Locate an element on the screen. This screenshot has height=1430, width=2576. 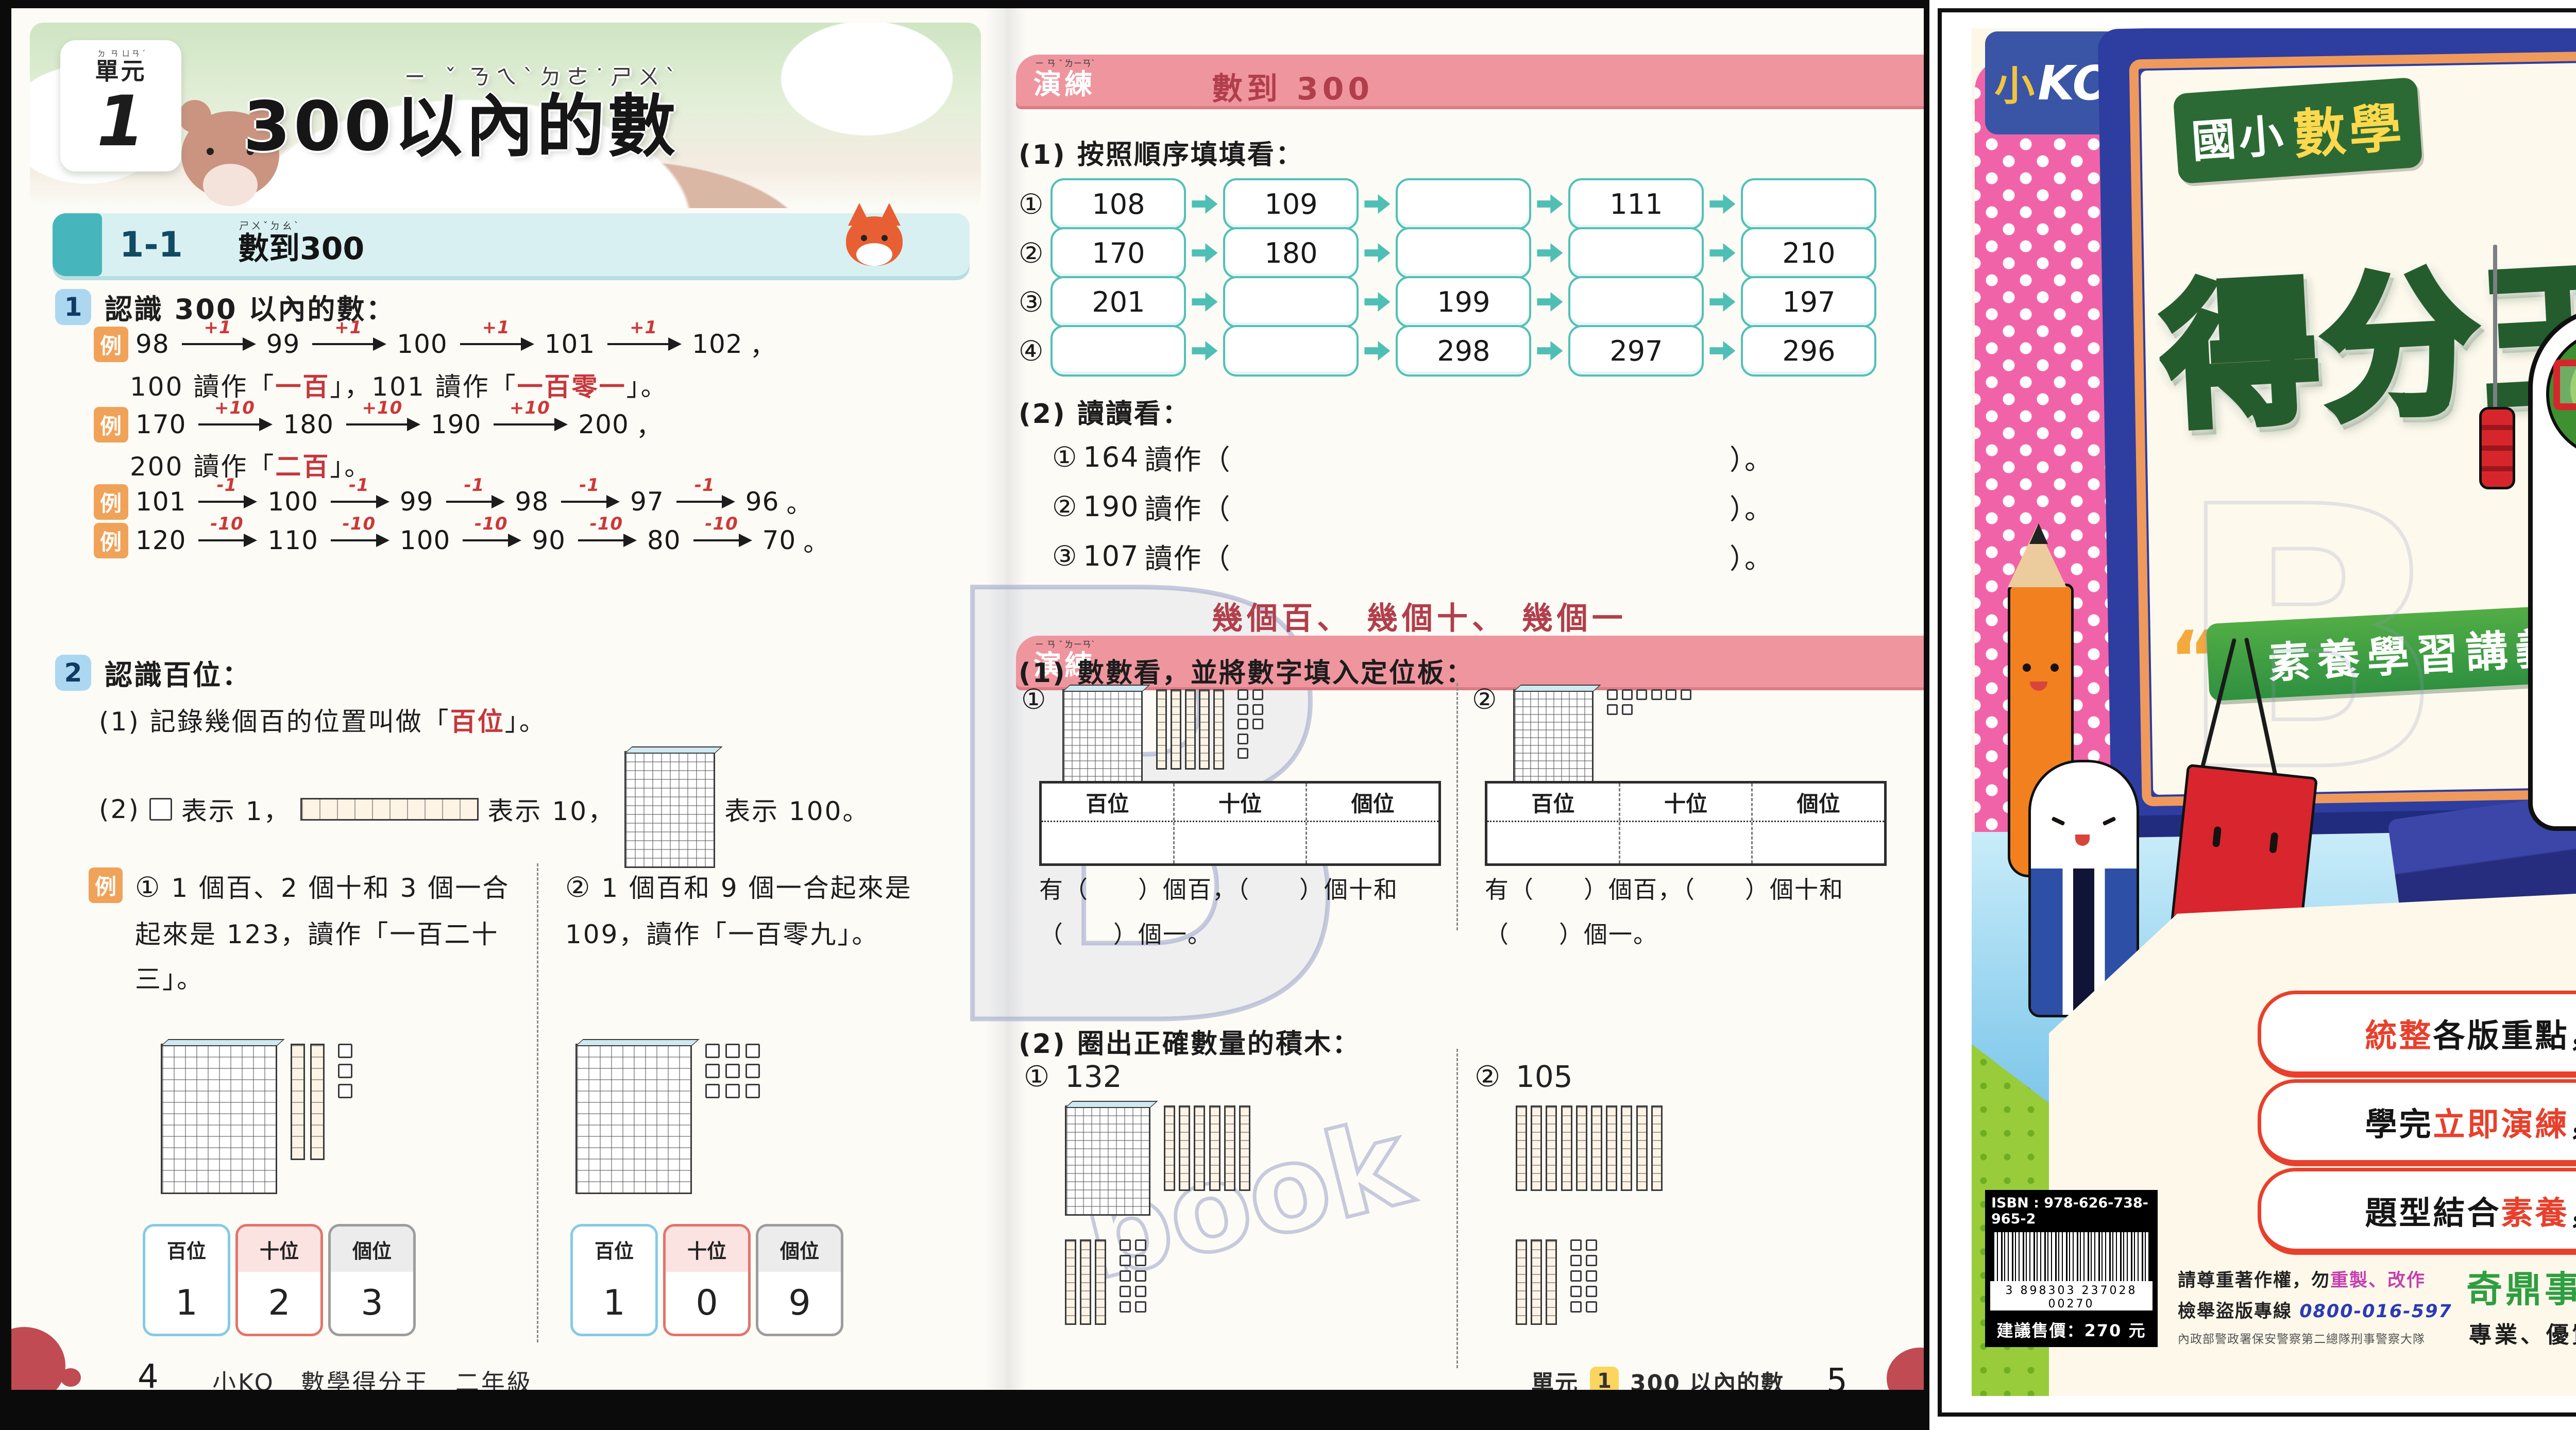
copyright-line-1: 請尊重著作權，勿重製、改作 is located at coordinates (2302, 1280).